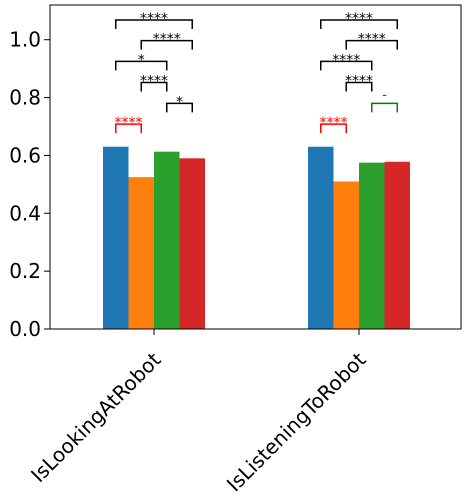 The height and width of the screenshot is (503, 466). Describe the element at coordinates (25, 271) in the screenshot. I see `y-tick-label: 0.2` at that location.